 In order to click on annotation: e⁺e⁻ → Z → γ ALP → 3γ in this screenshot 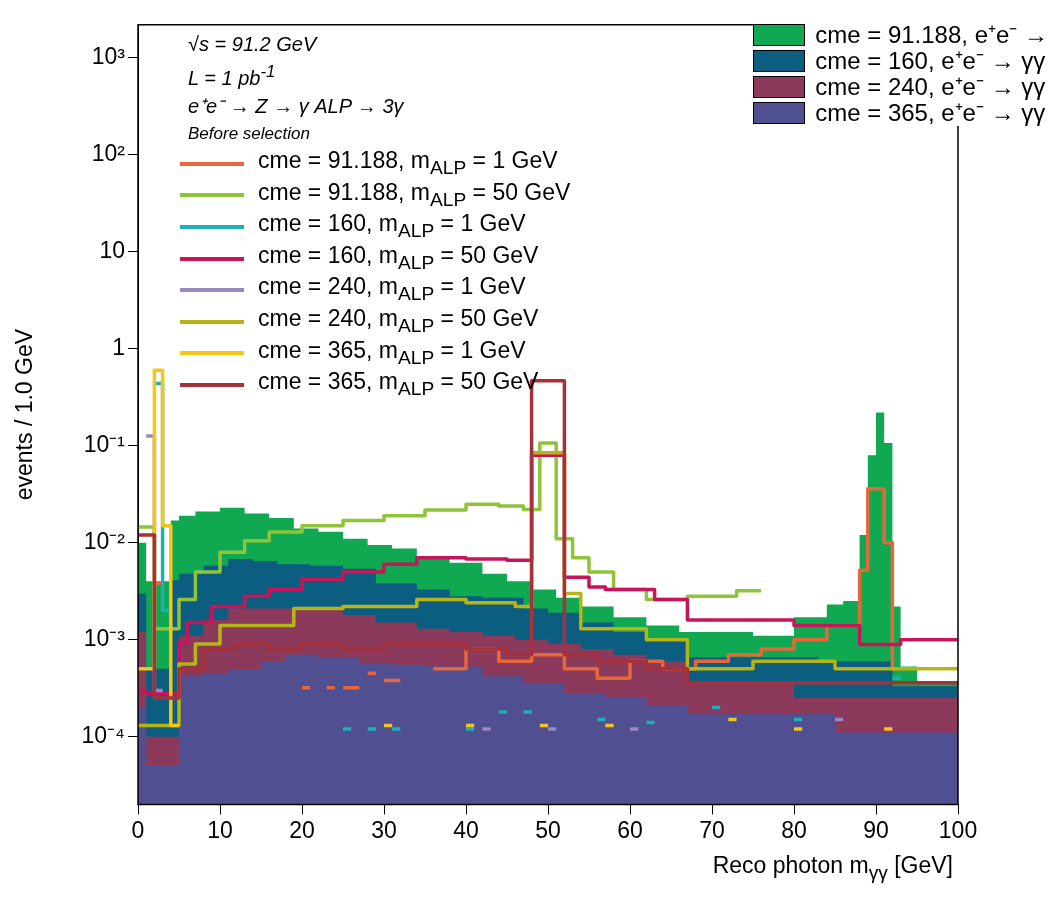, I will do `click(296, 106)`.